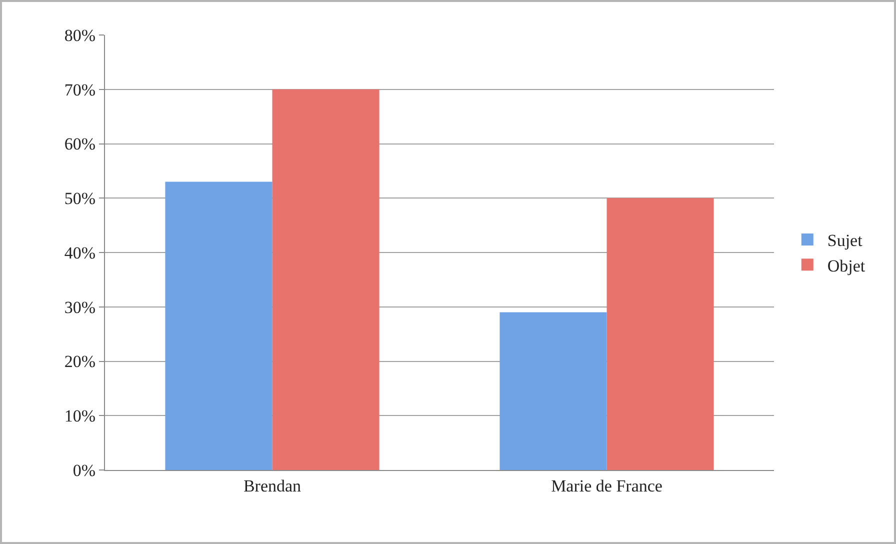  I want to click on y-tick-label: 70%, so click(80, 90).